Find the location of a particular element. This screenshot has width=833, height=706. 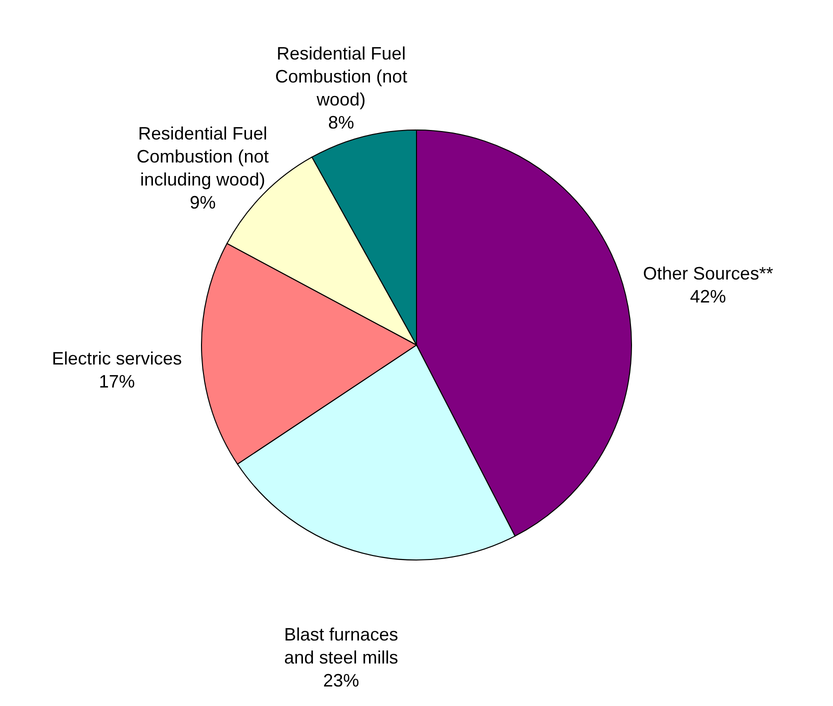

data-label: 9% is located at coordinates (203, 202).